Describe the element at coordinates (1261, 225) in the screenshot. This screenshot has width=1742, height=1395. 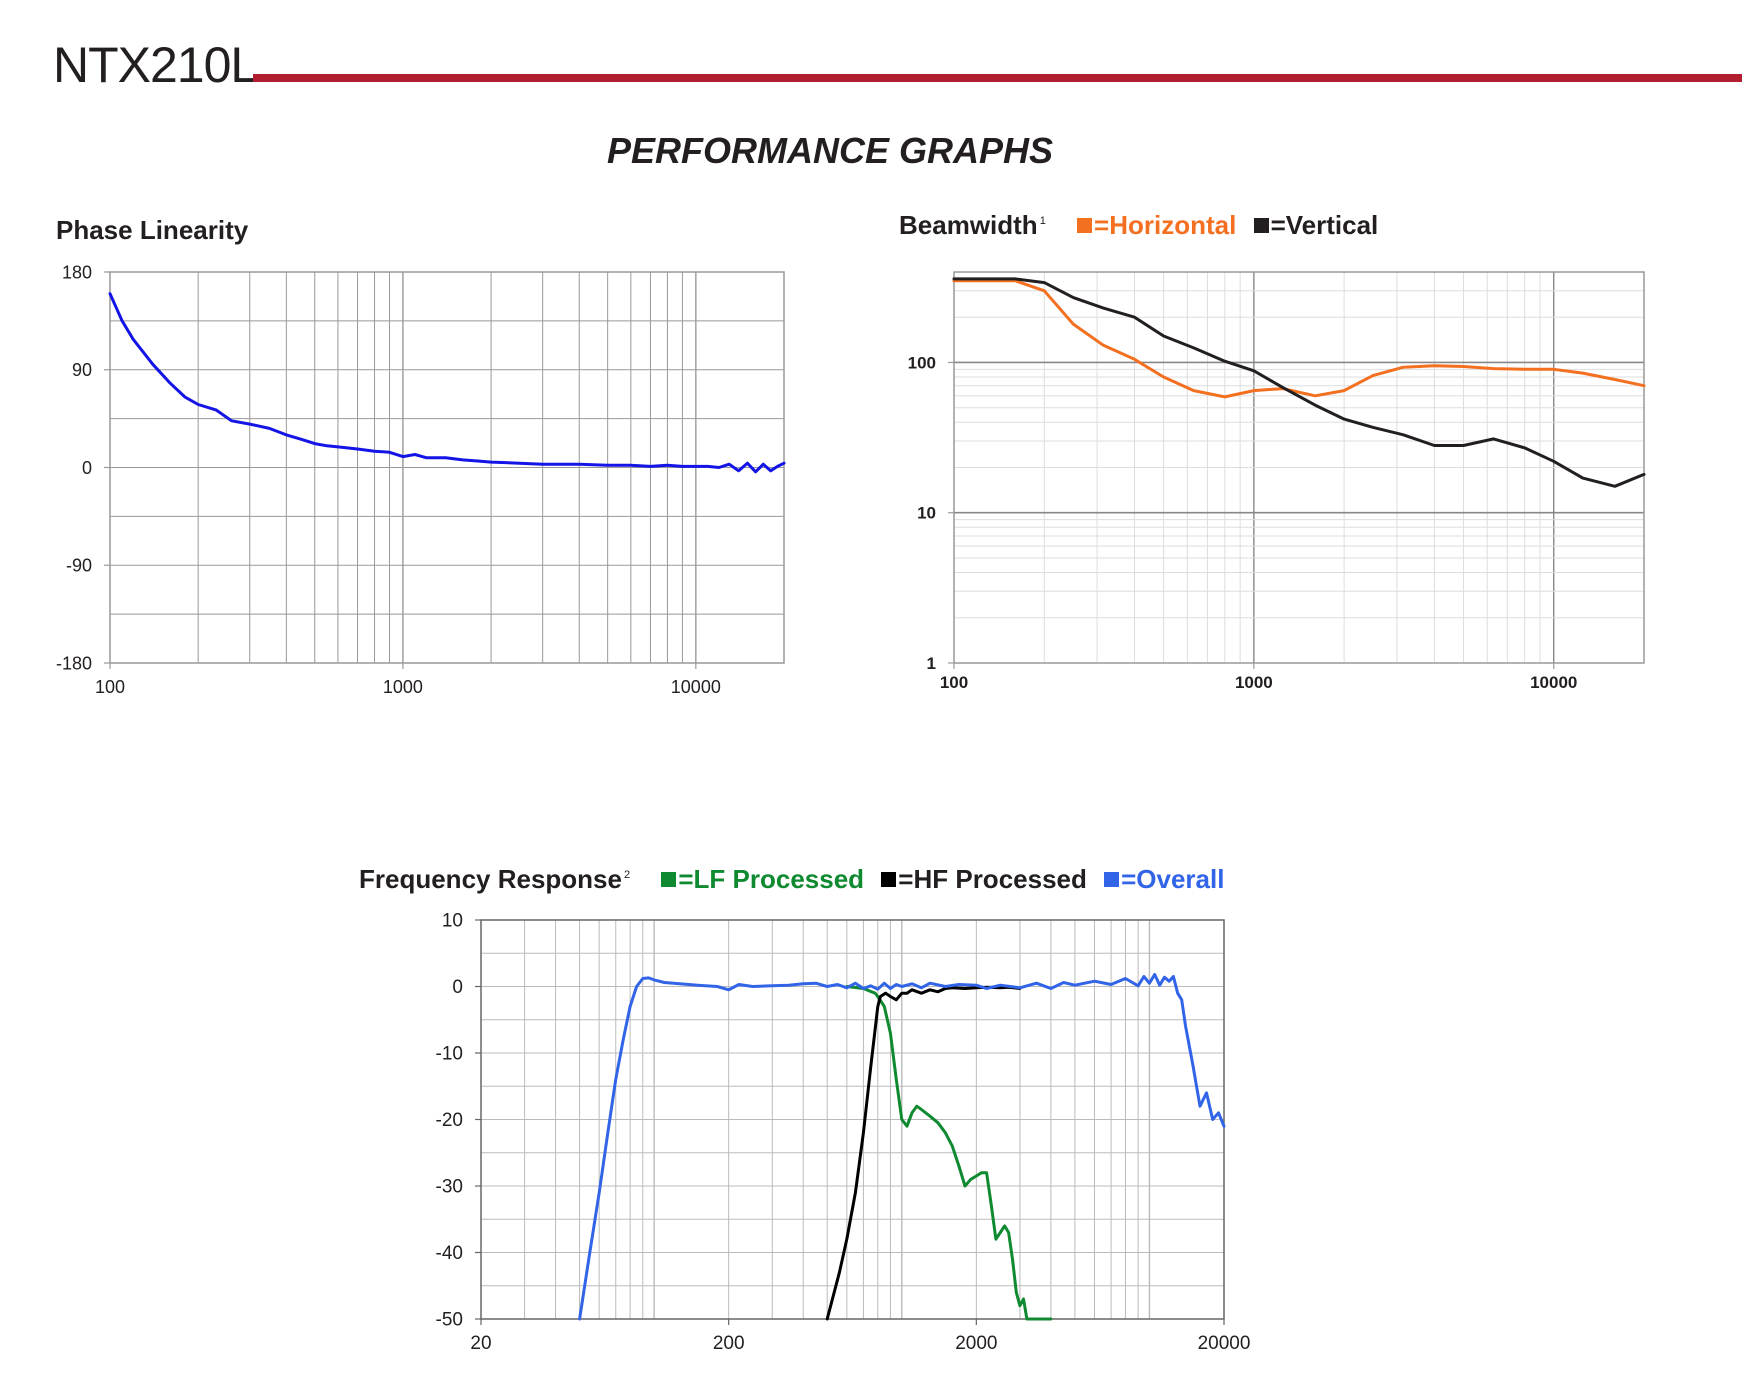
I see `legend-vertical-swatch` at that location.